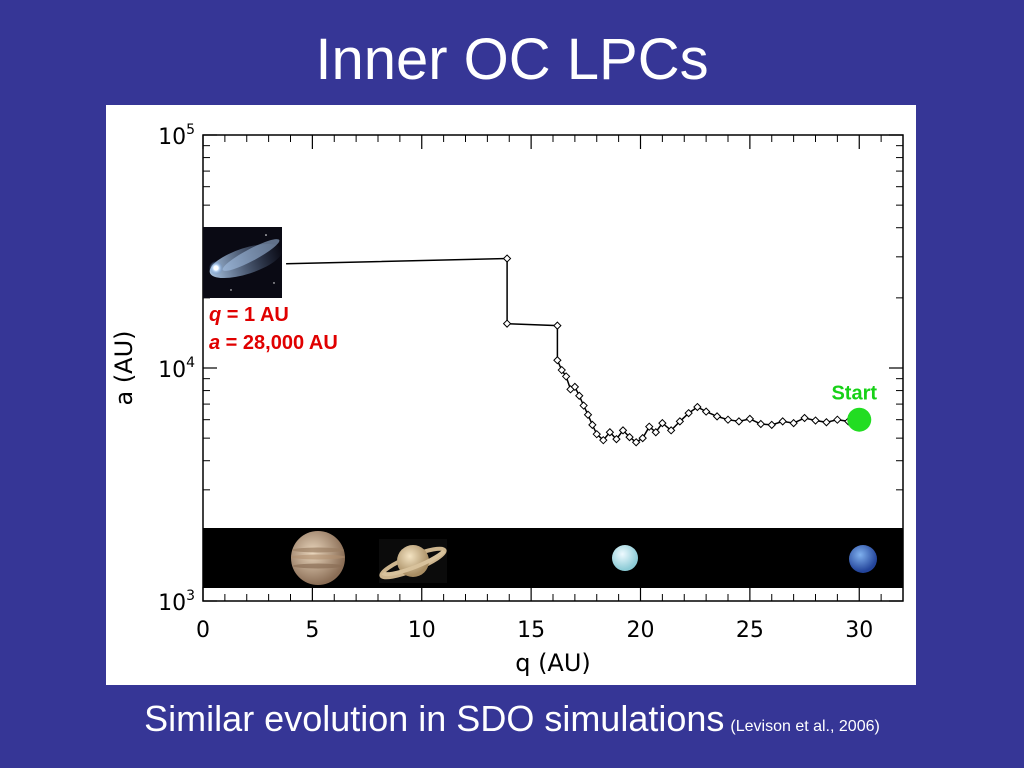  What do you see at coordinates (273, 343) in the screenshot?
I see `a-annotation: a = 28,000 AU` at bounding box center [273, 343].